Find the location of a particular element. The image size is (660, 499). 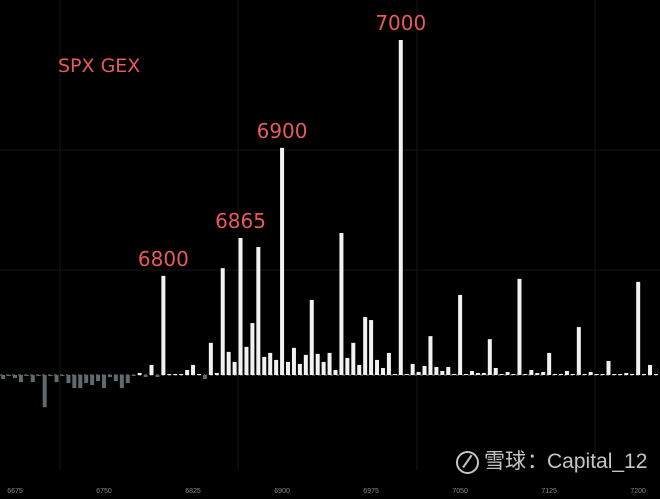

chart-title: SPX GEX is located at coordinates (99, 66).